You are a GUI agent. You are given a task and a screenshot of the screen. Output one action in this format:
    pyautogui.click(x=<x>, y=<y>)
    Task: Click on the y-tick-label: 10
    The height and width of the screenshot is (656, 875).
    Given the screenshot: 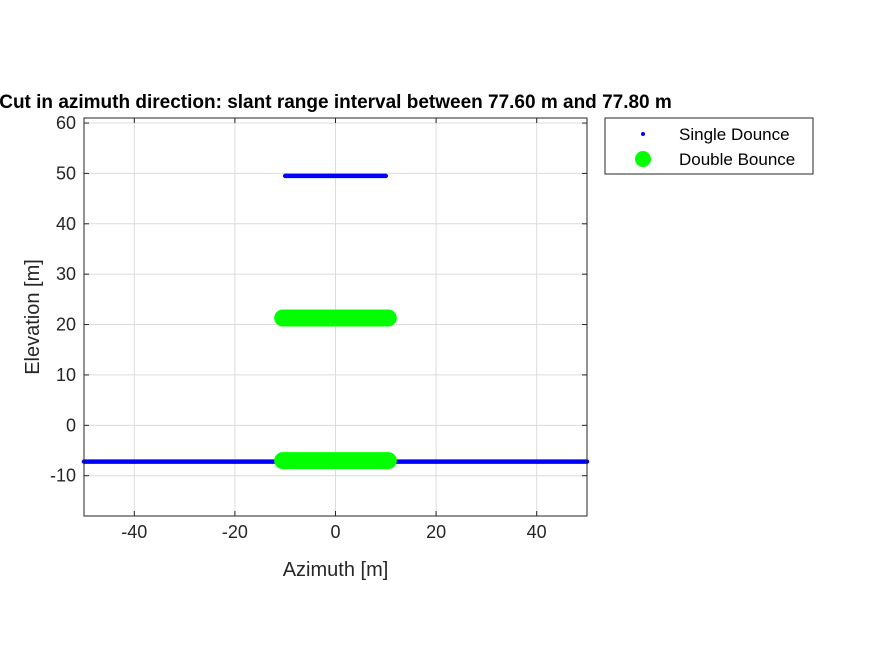 What is the action you would take?
    pyautogui.click(x=66, y=375)
    